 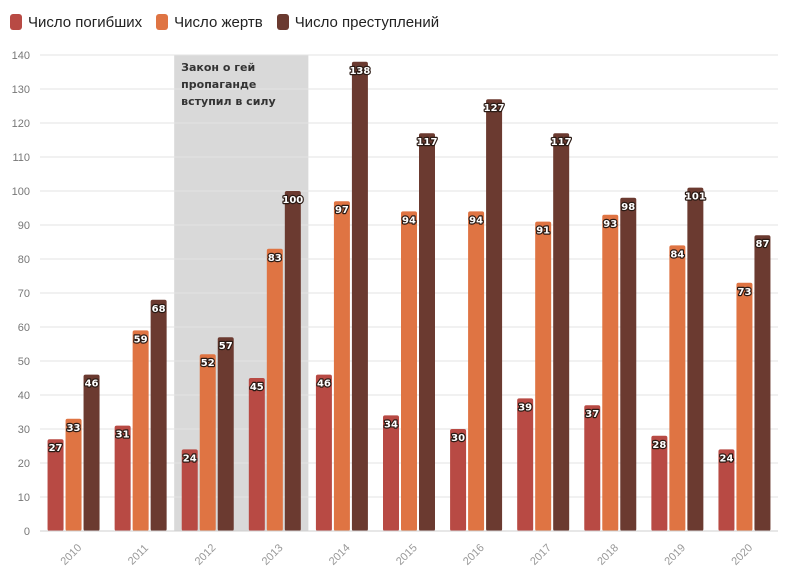 What do you see at coordinates (138, 554) in the screenshot?
I see `x-tick-label: 2011` at bounding box center [138, 554].